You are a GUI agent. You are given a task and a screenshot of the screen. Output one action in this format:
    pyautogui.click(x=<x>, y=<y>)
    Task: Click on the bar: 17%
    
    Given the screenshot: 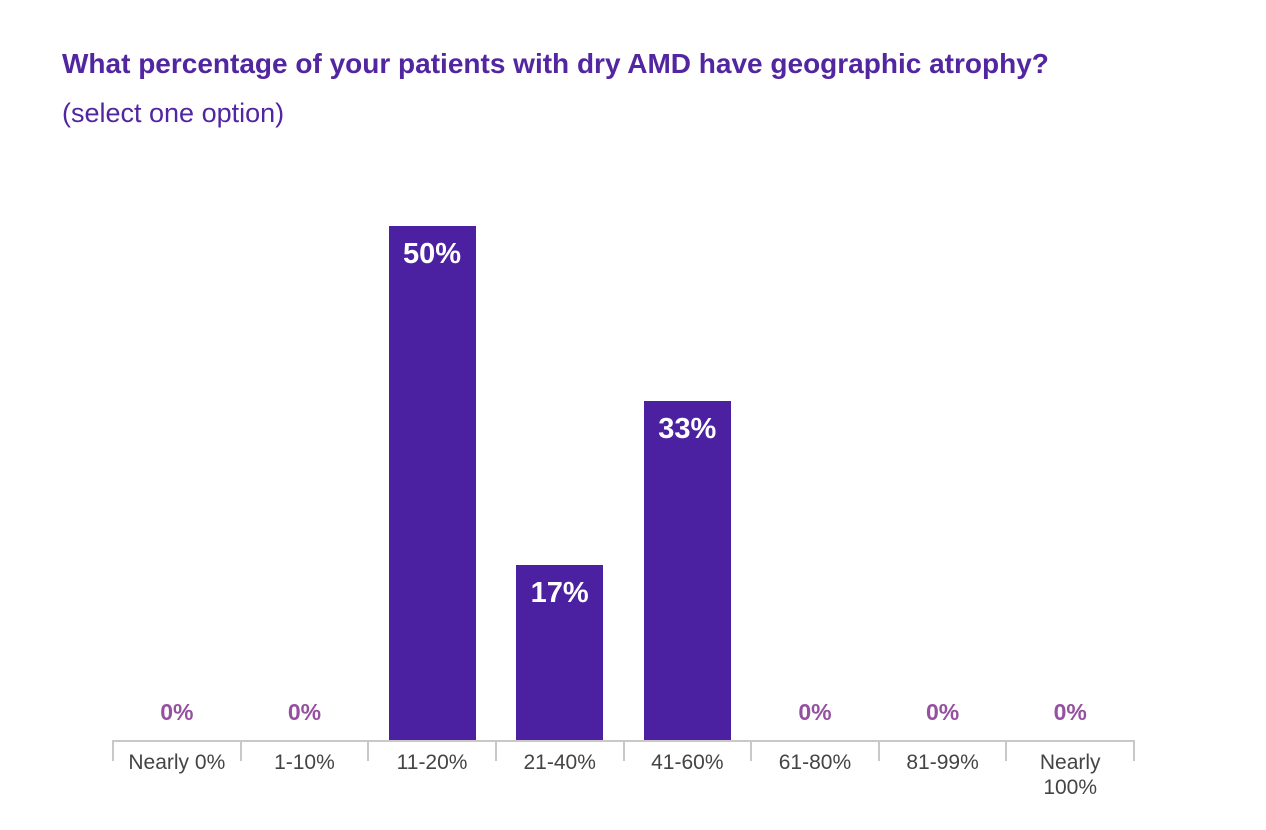 What is the action you would take?
    pyautogui.click(x=560, y=652)
    